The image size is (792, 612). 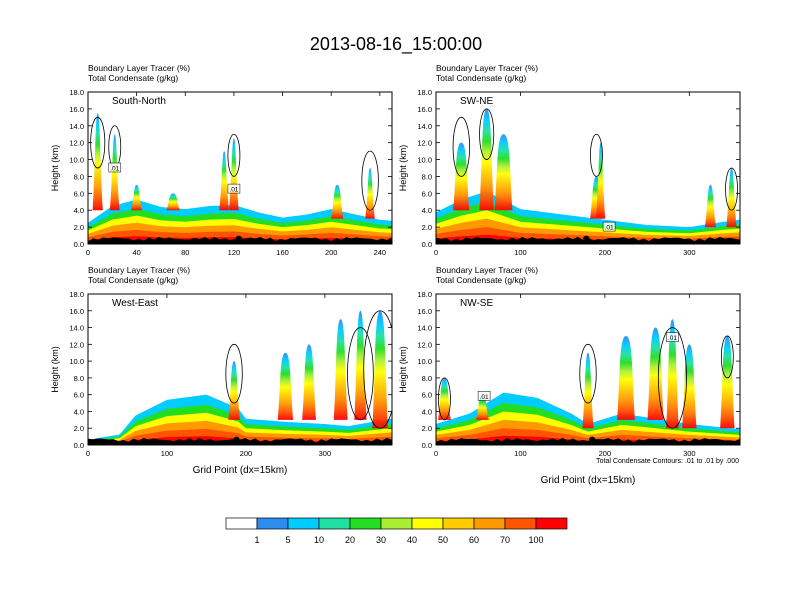 What do you see at coordinates (319, 540) in the screenshot?
I see `colorbar-label: 10` at bounding box center [319, 540].